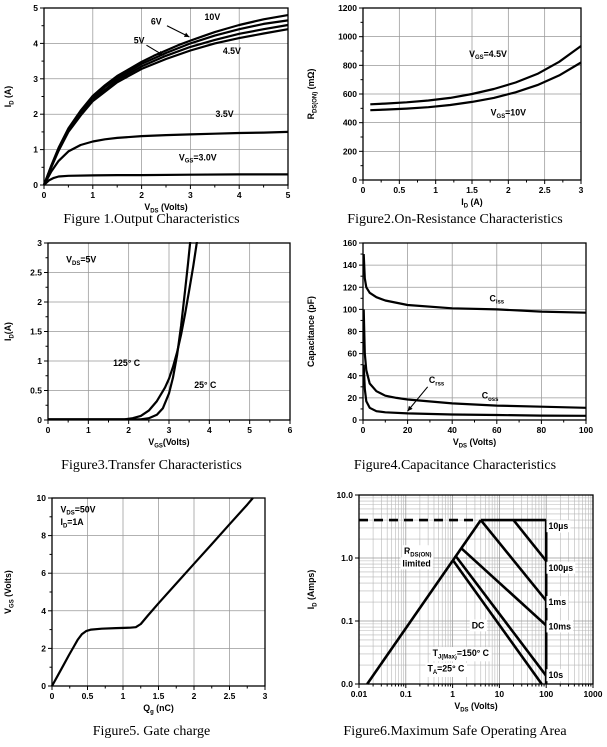 The height and width of the screenshot is (747, 607). What do you see at coordinates (312, 94) in the screenshot?
I see `svg-text: RDS(ON) (mΩ)` at bounding box center [312, 94].